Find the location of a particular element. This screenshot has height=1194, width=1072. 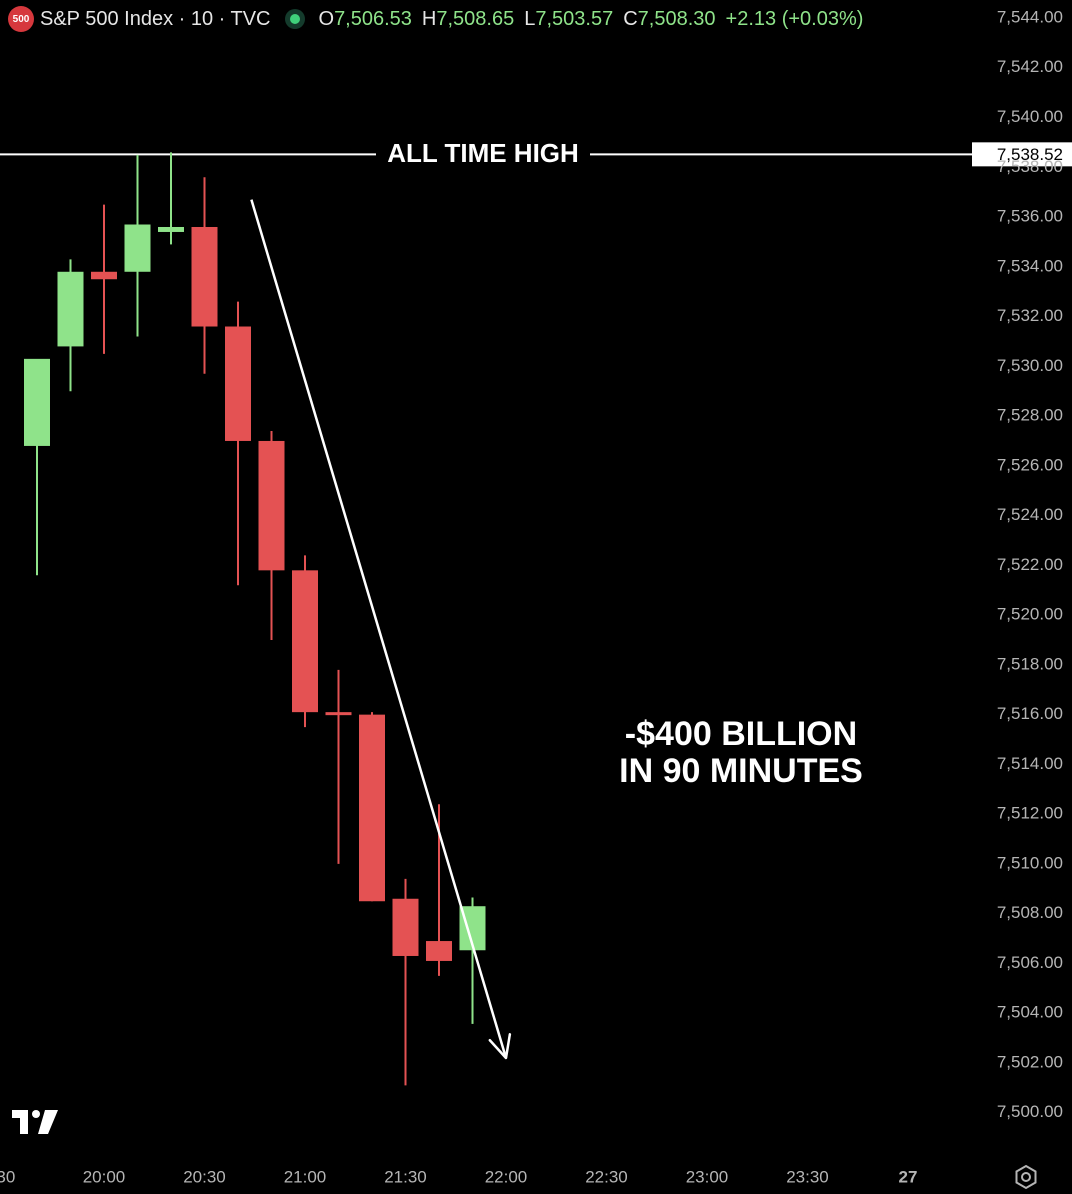

y-tick-label: 7,536.00 is located at coordinates (1030, 216).